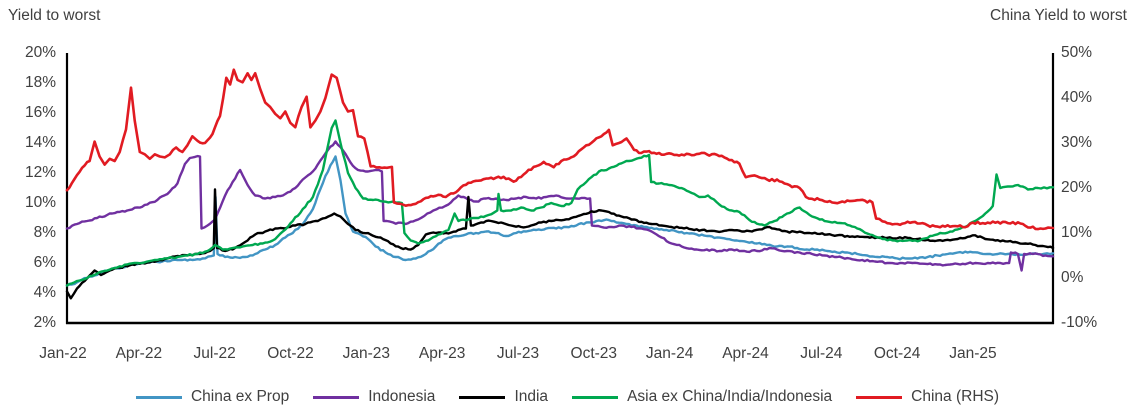  Describe the element at coordinates (730, 396) in the screenshot. I see `legend-label: Asia ex China/India/Indonesia` at that location.